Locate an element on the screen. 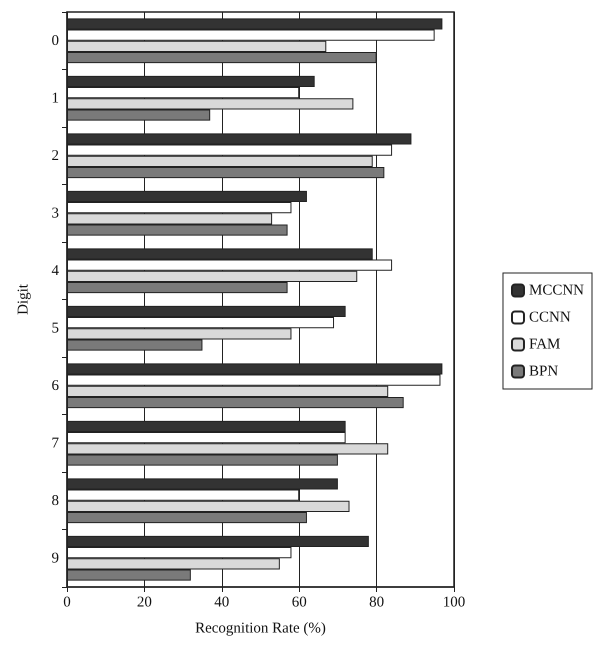 The width and height of the screenshot is (598, 662). y-tick-label: 0 is located at coordinates (55, 40).